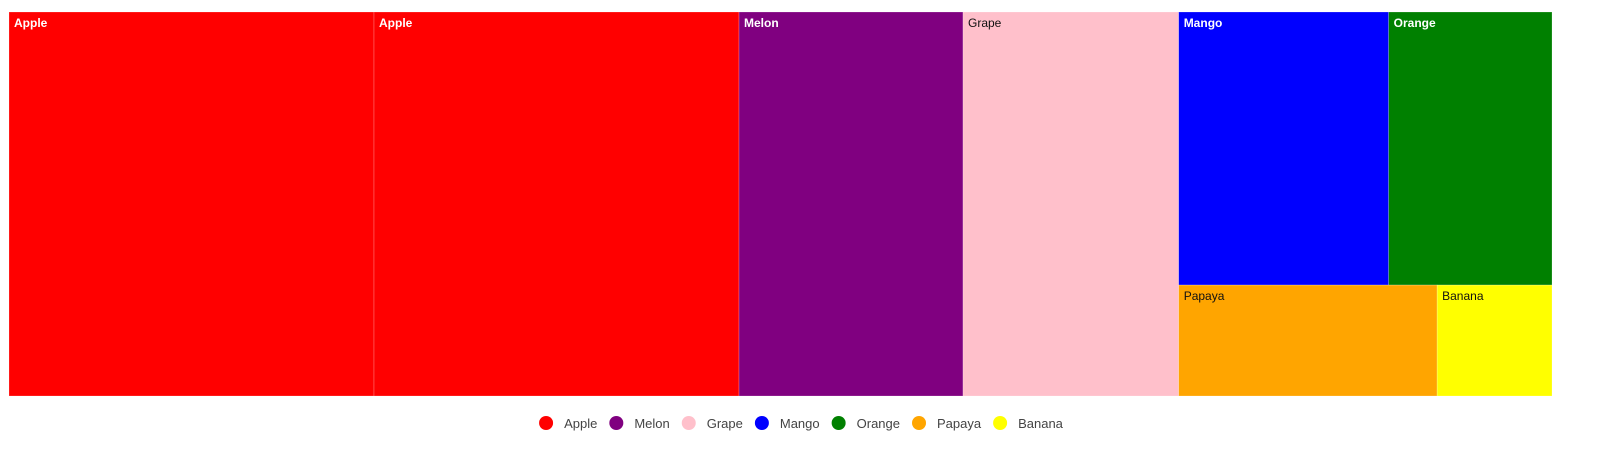 The width and height of the screenshot is (1602, 451). I want to click on treemap-tile-mango: Mango, so click(1283, 148).